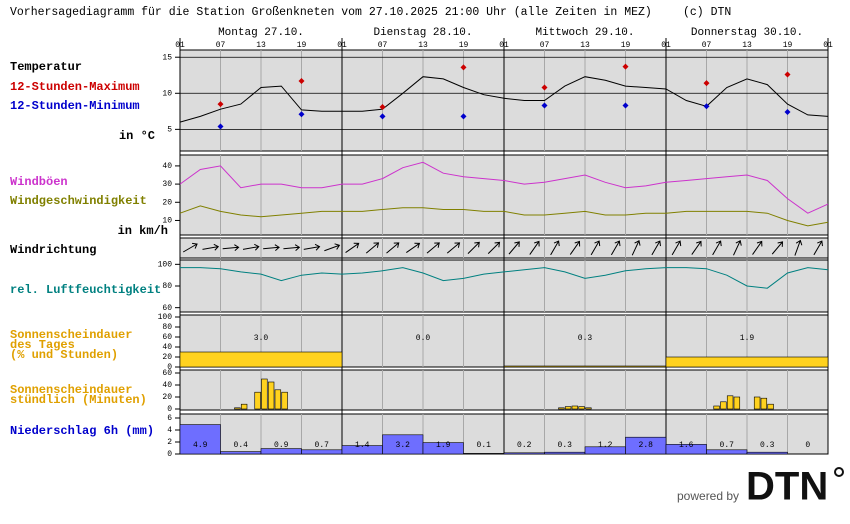  What do you see at coordinates (403, 445) in the screenshot?
I see `value-label: 3.2` at bounding box center [403, 445].